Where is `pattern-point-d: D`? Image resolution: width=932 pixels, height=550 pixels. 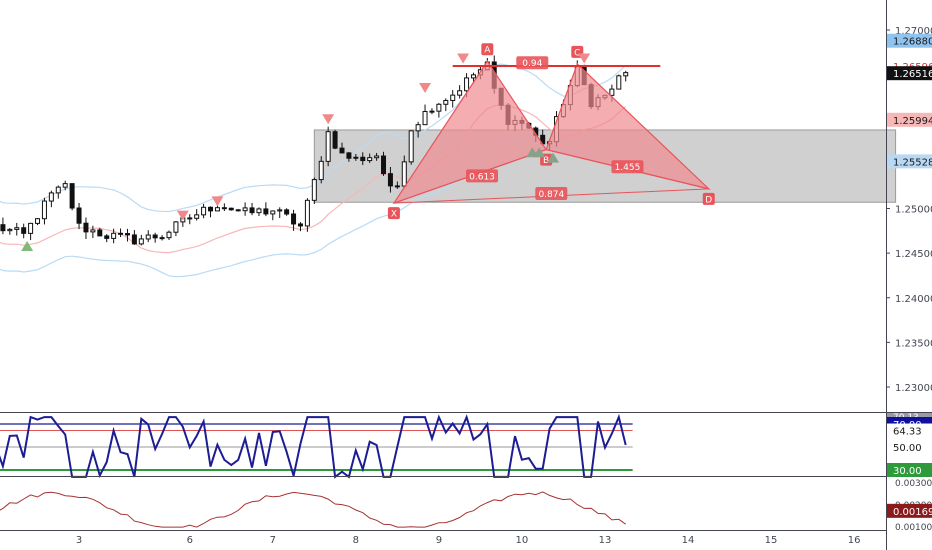
pattern-point-d: D is located at coordinates (708, 200).